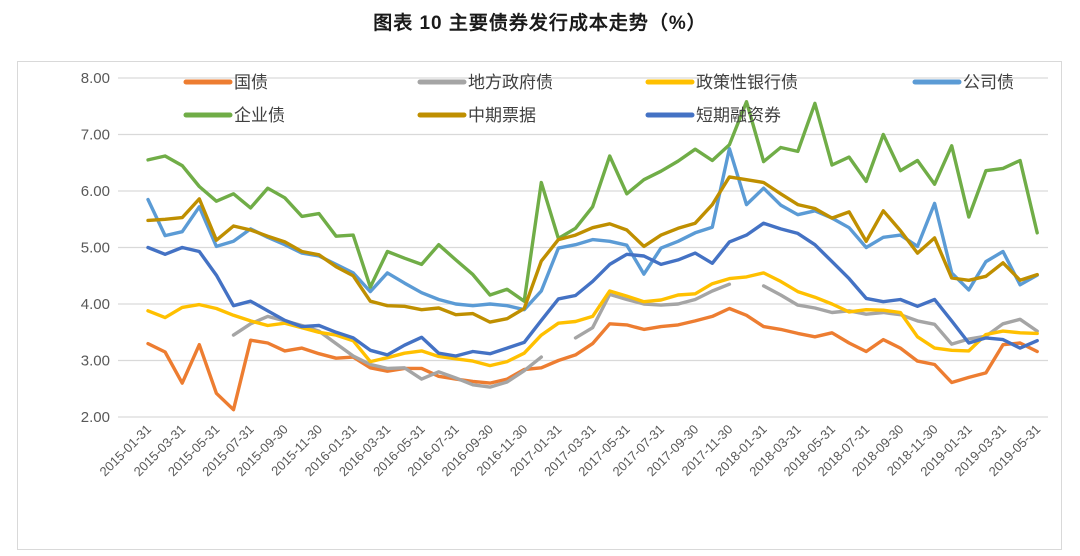 This screenshot has height=556, width=1080. I want to click on legend-label: 国债, so click(251, 82).